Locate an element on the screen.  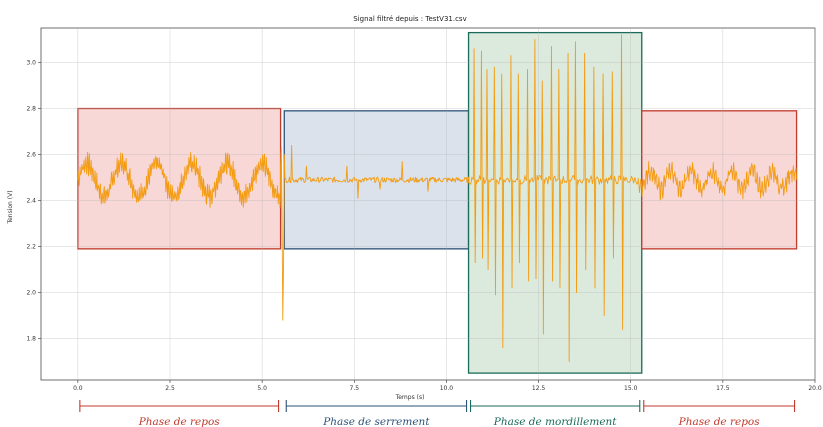
x-axis-label: Temps (s) is located at coordinates (410, 397).